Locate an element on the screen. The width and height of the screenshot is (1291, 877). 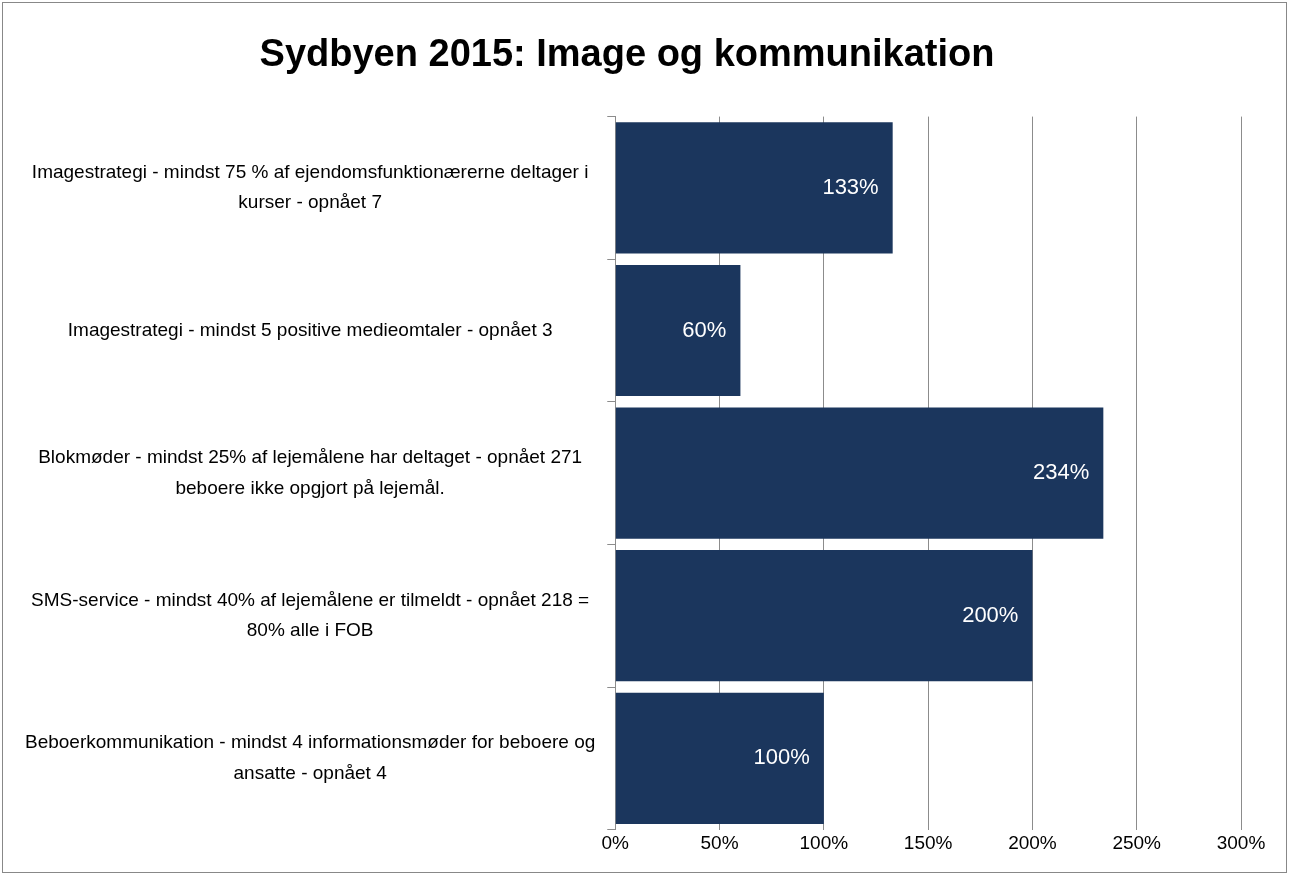
data-label: 234% is located at coordinates (1061, 472).